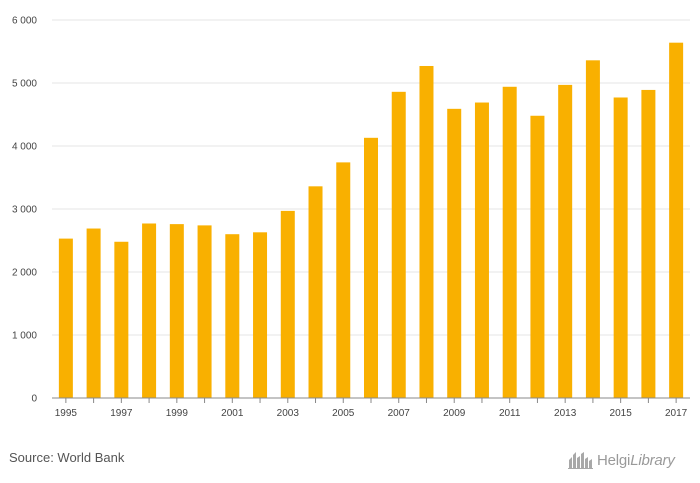 Image resolution: width=700 pixels, height=483 pixels. Describe the element at coordinates (399, 413) in the screenshot. I see `x-tick-label: 2007` at that location.